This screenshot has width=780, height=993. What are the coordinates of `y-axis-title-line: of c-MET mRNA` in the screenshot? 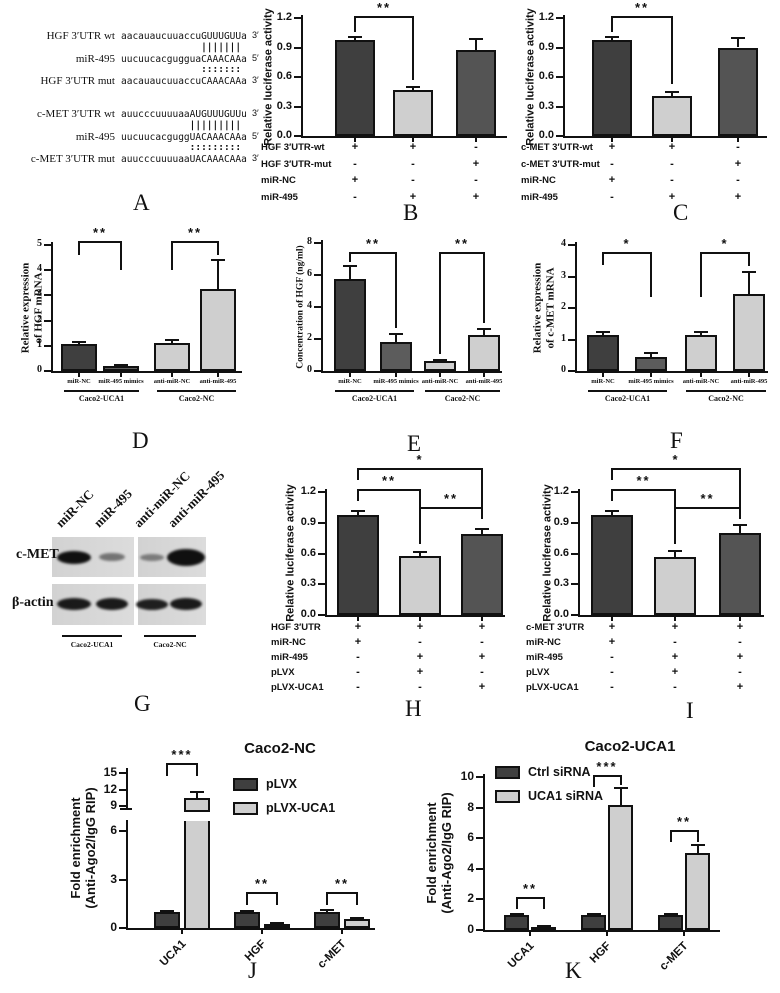 It's located at (550, 308).